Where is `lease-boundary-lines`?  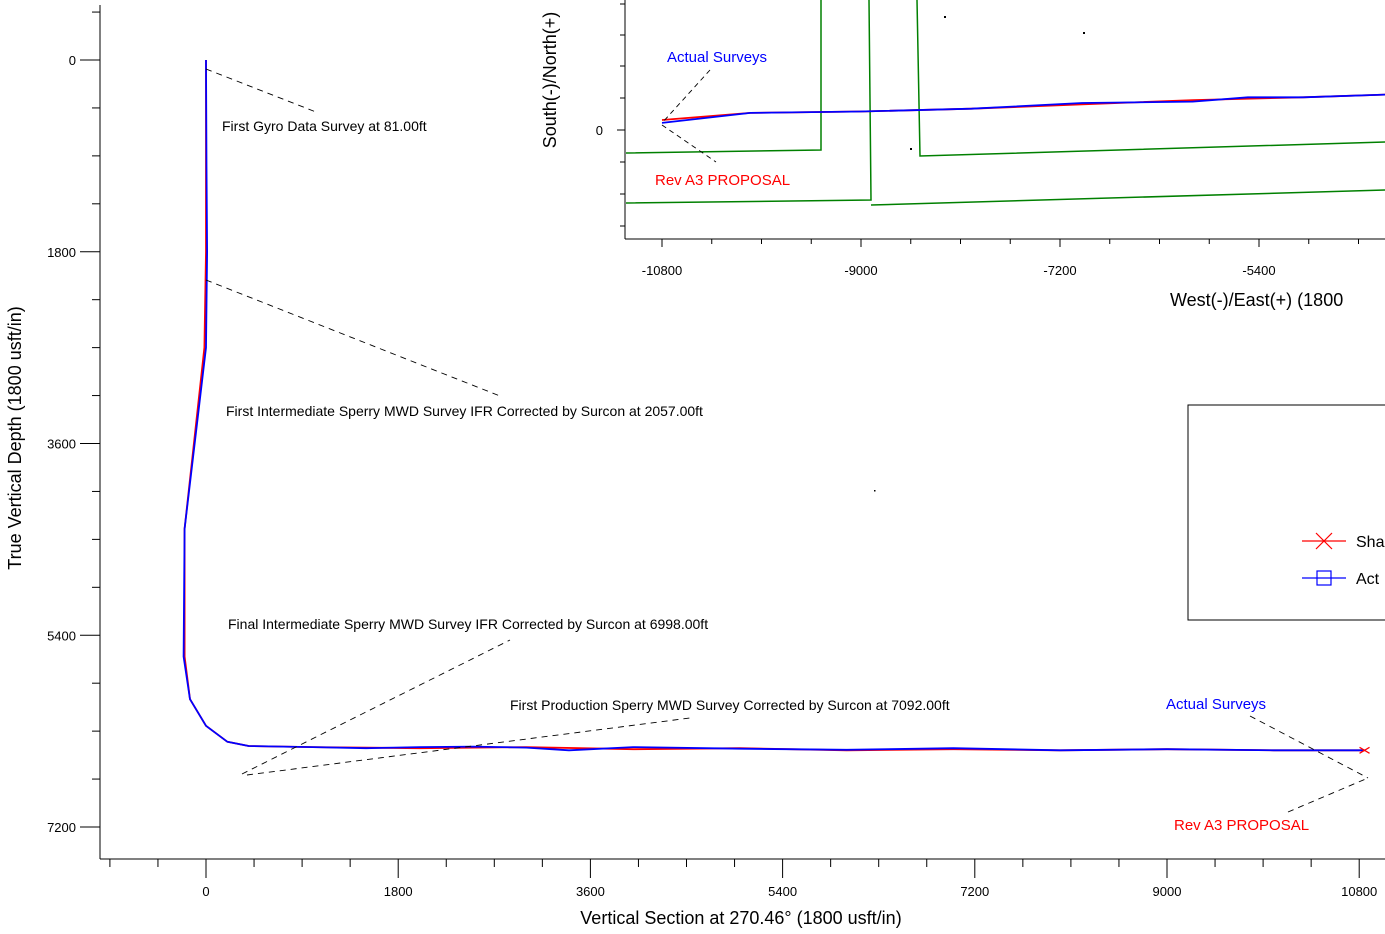 lease-boundary-lines is located at coordinates (1005, 103).